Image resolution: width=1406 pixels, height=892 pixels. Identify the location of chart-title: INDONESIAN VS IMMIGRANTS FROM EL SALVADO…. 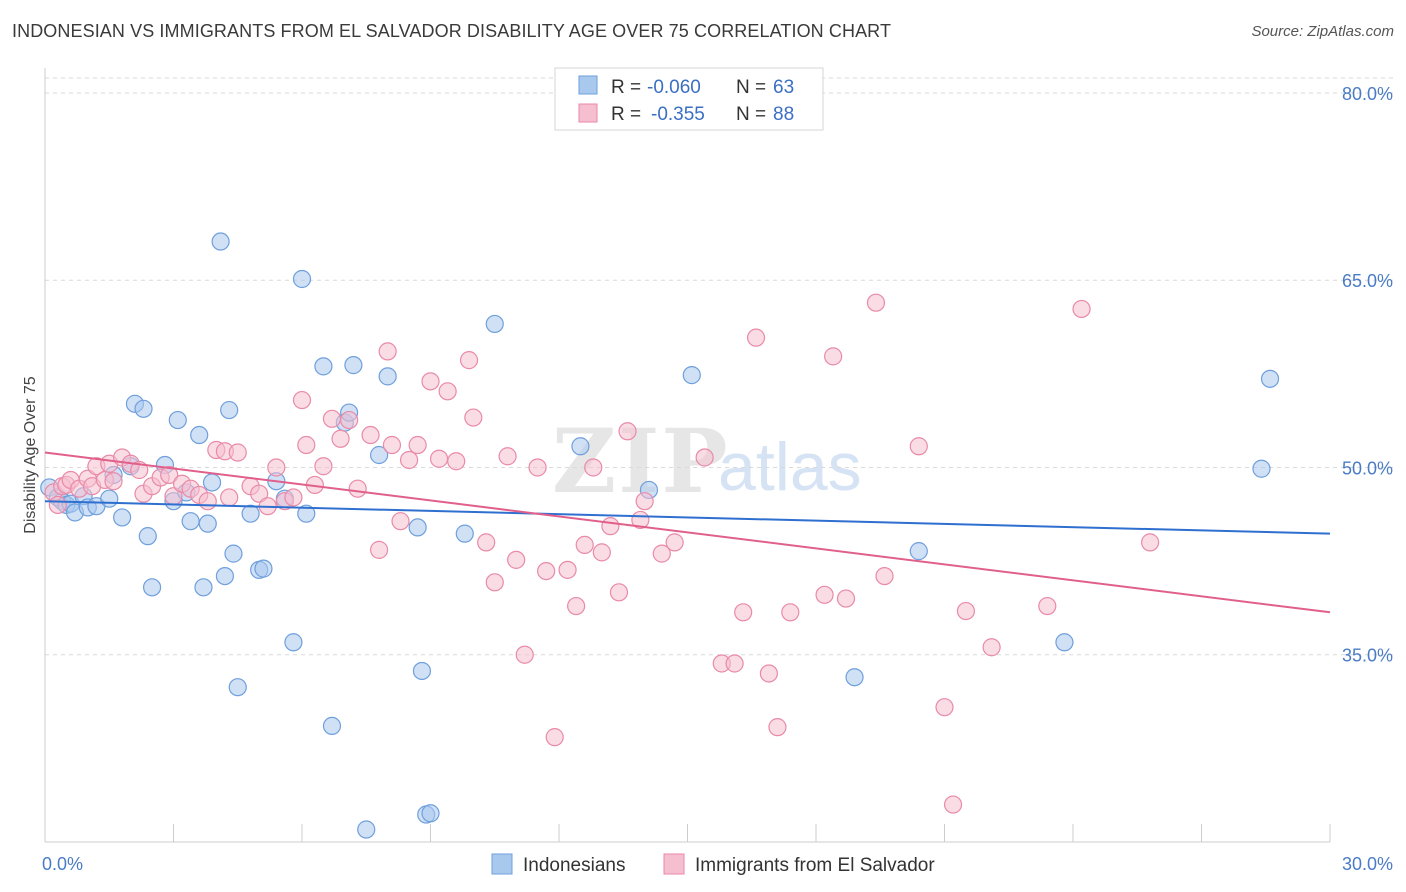
(452, 31).